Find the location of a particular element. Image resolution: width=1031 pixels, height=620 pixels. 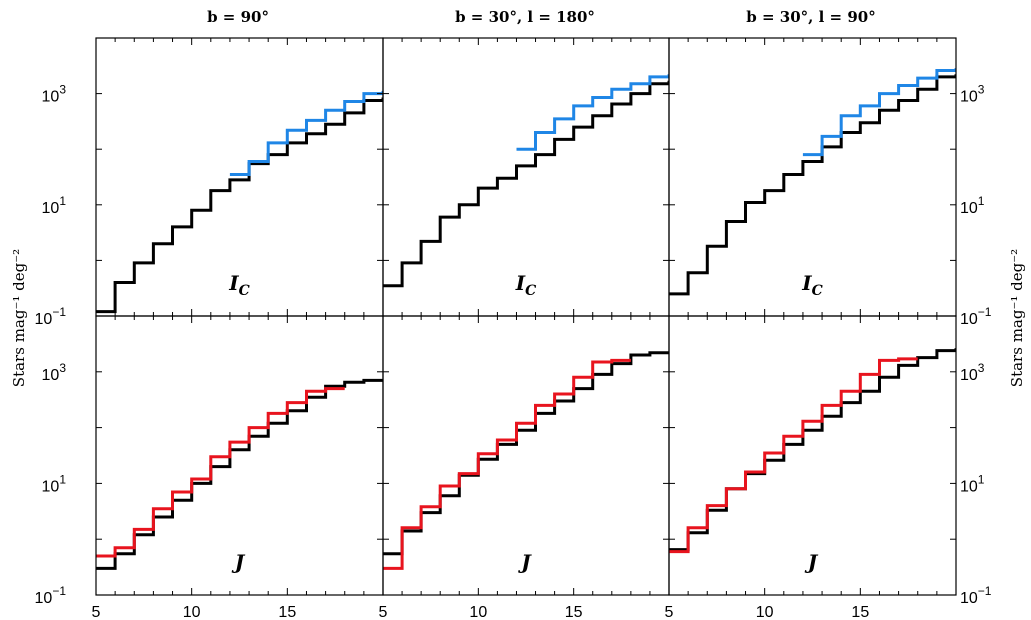

series-model-ic-b30-l90 is located at coordinates (812, 185).